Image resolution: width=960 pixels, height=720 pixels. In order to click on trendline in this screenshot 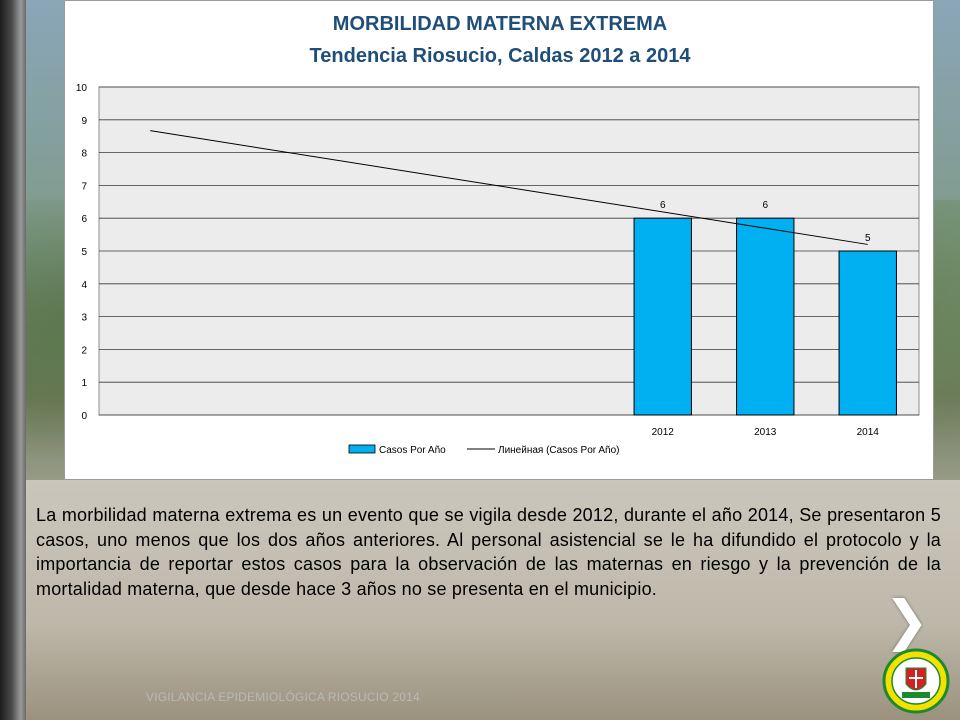, I will do `click(509, 187)`.